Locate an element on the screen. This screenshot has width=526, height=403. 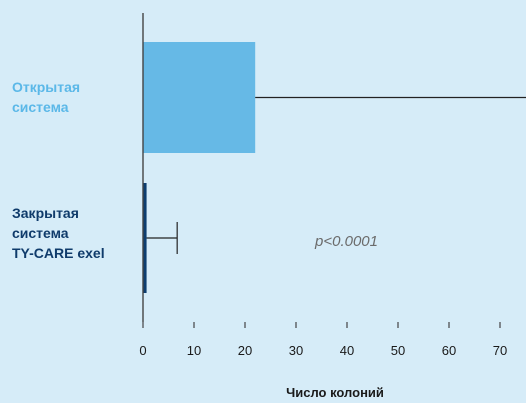
category-label-line: Закрытая is located at coordinates (45, 213).